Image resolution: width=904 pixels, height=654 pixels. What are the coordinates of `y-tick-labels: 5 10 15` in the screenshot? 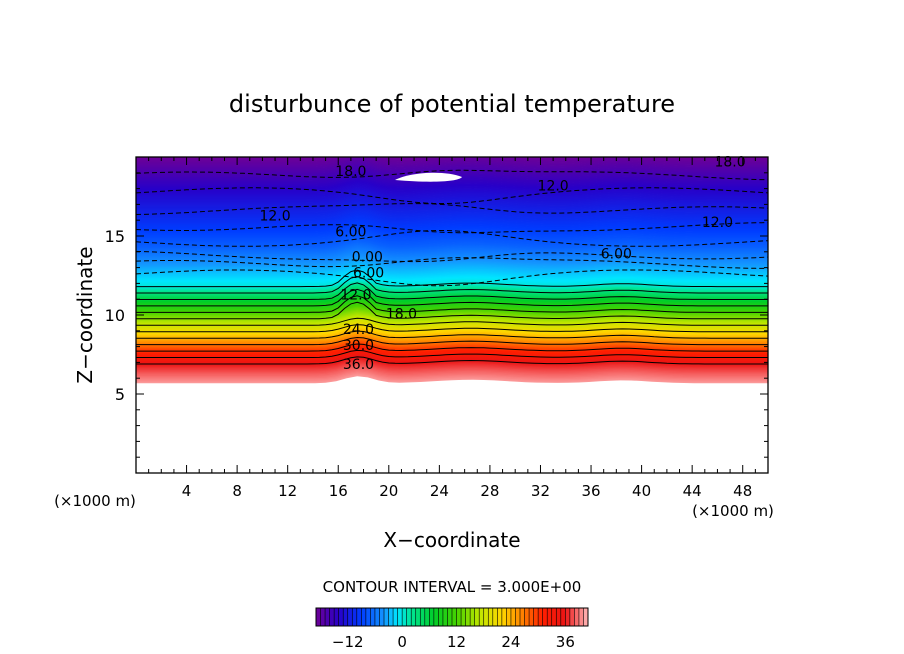 It's located at (115, 315).